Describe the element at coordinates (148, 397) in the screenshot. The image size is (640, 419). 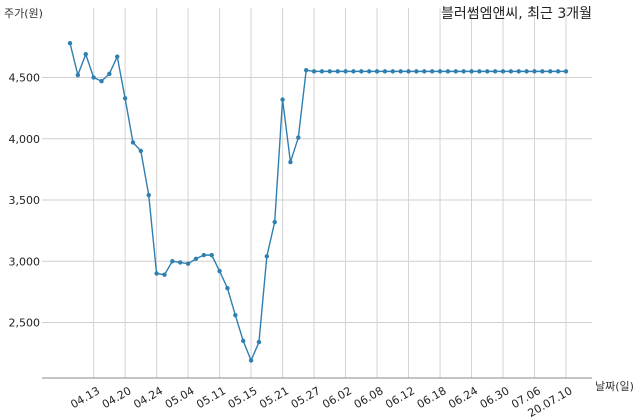
I see `x-tick-label: 04.24` at that location.